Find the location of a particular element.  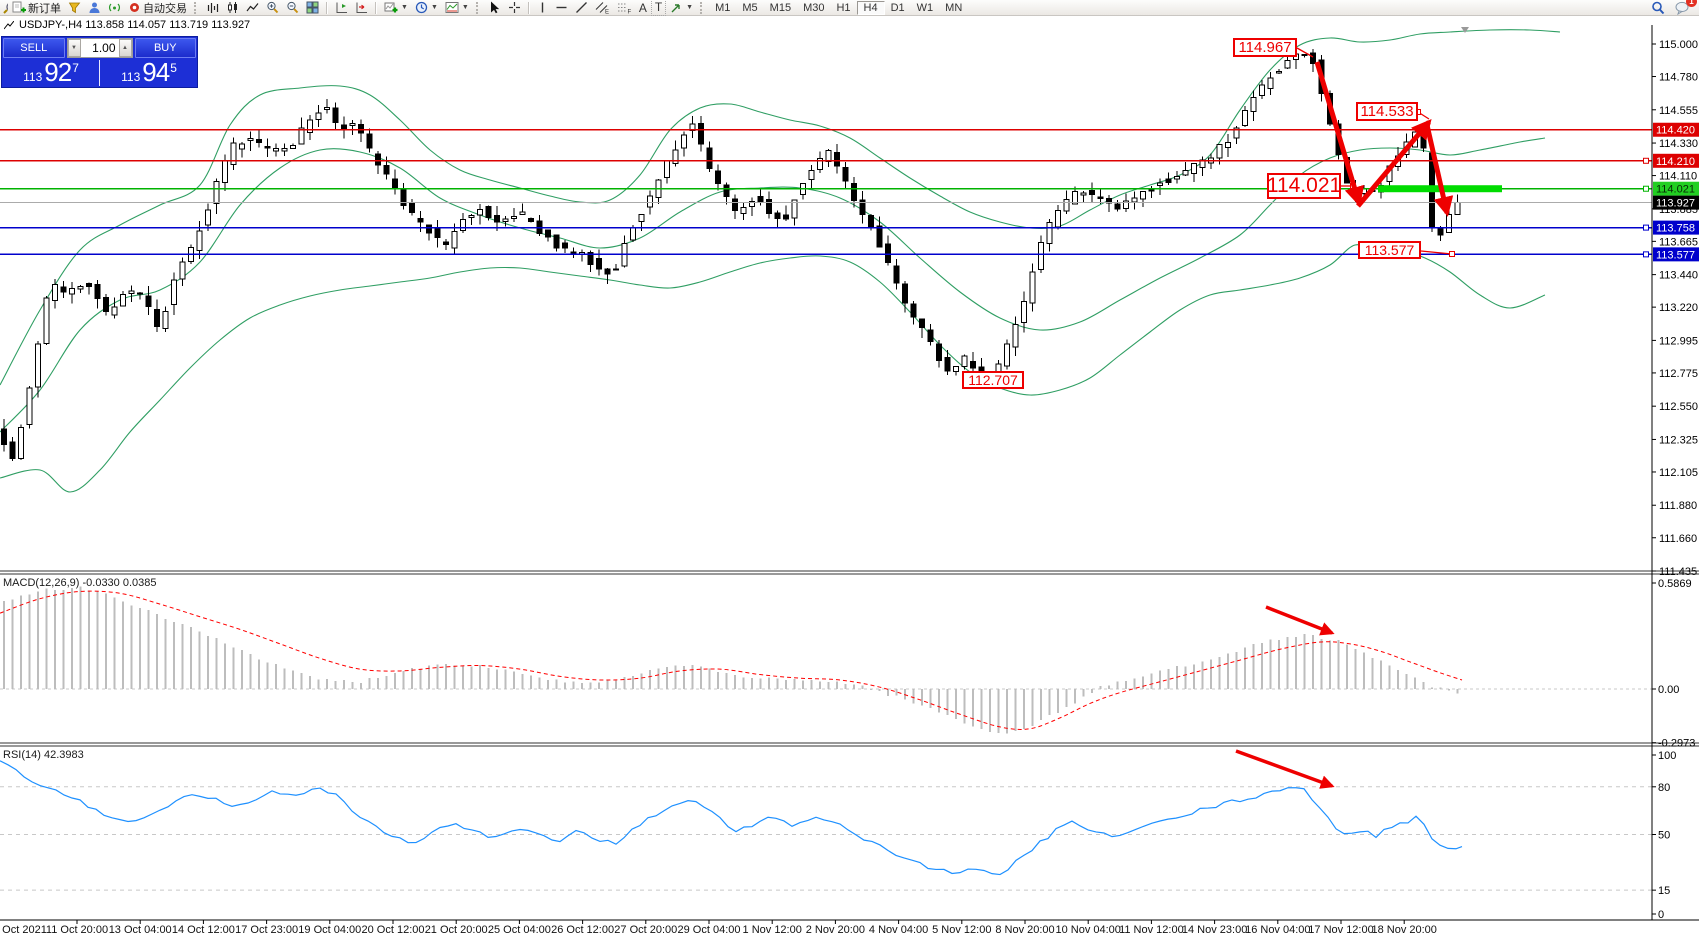

vertical-line-icon is located at coordinates (542, 7).